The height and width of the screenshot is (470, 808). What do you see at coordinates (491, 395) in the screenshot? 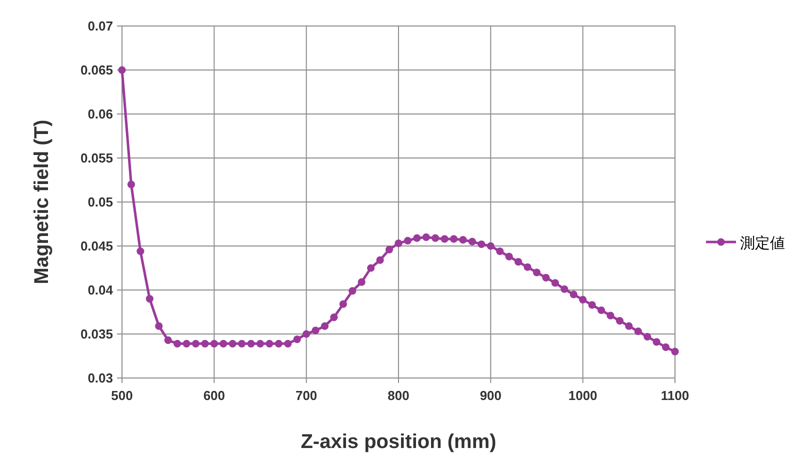
I see `x-tick-label: 900` at bounding box center [491, 395].